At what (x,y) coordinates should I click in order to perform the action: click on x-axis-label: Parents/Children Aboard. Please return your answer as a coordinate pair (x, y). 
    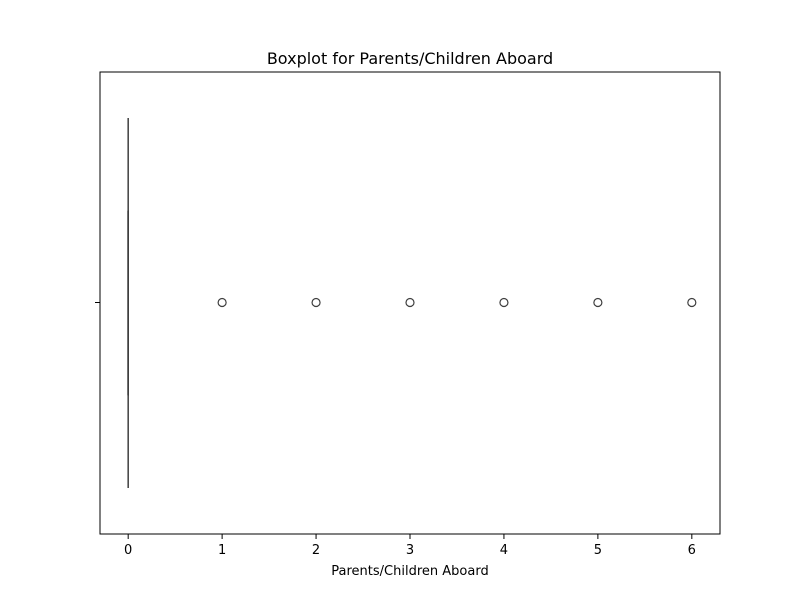
    Looking at the image, I should click on (409, 571).